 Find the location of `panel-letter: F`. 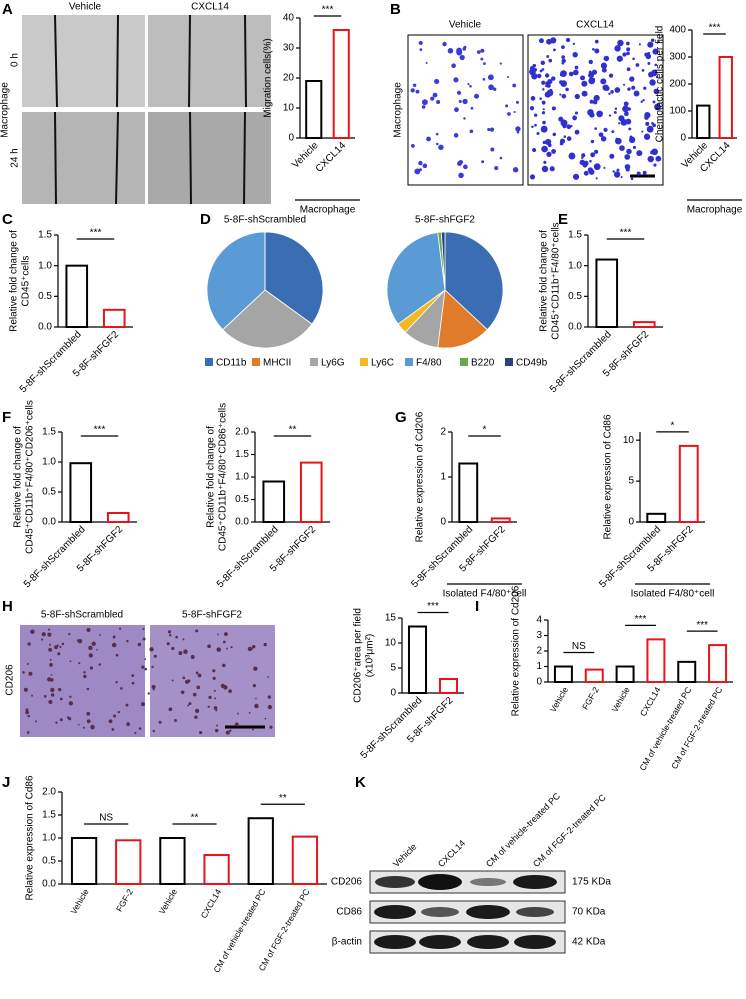

panel-letter: F is located at coordinates (6, 417).